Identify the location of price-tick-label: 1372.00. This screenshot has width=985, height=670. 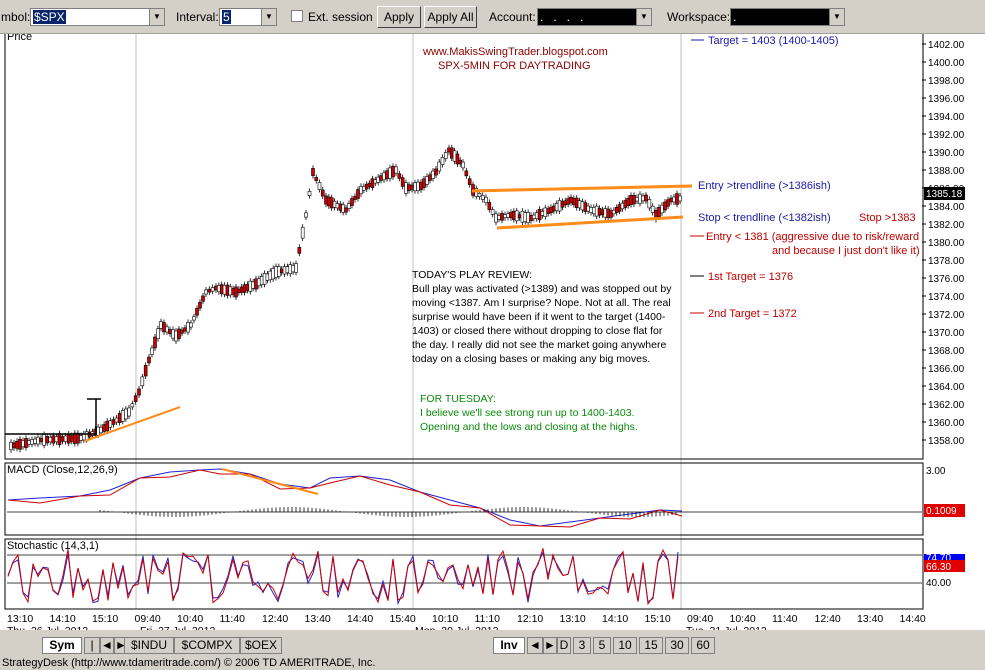
(946, 315).